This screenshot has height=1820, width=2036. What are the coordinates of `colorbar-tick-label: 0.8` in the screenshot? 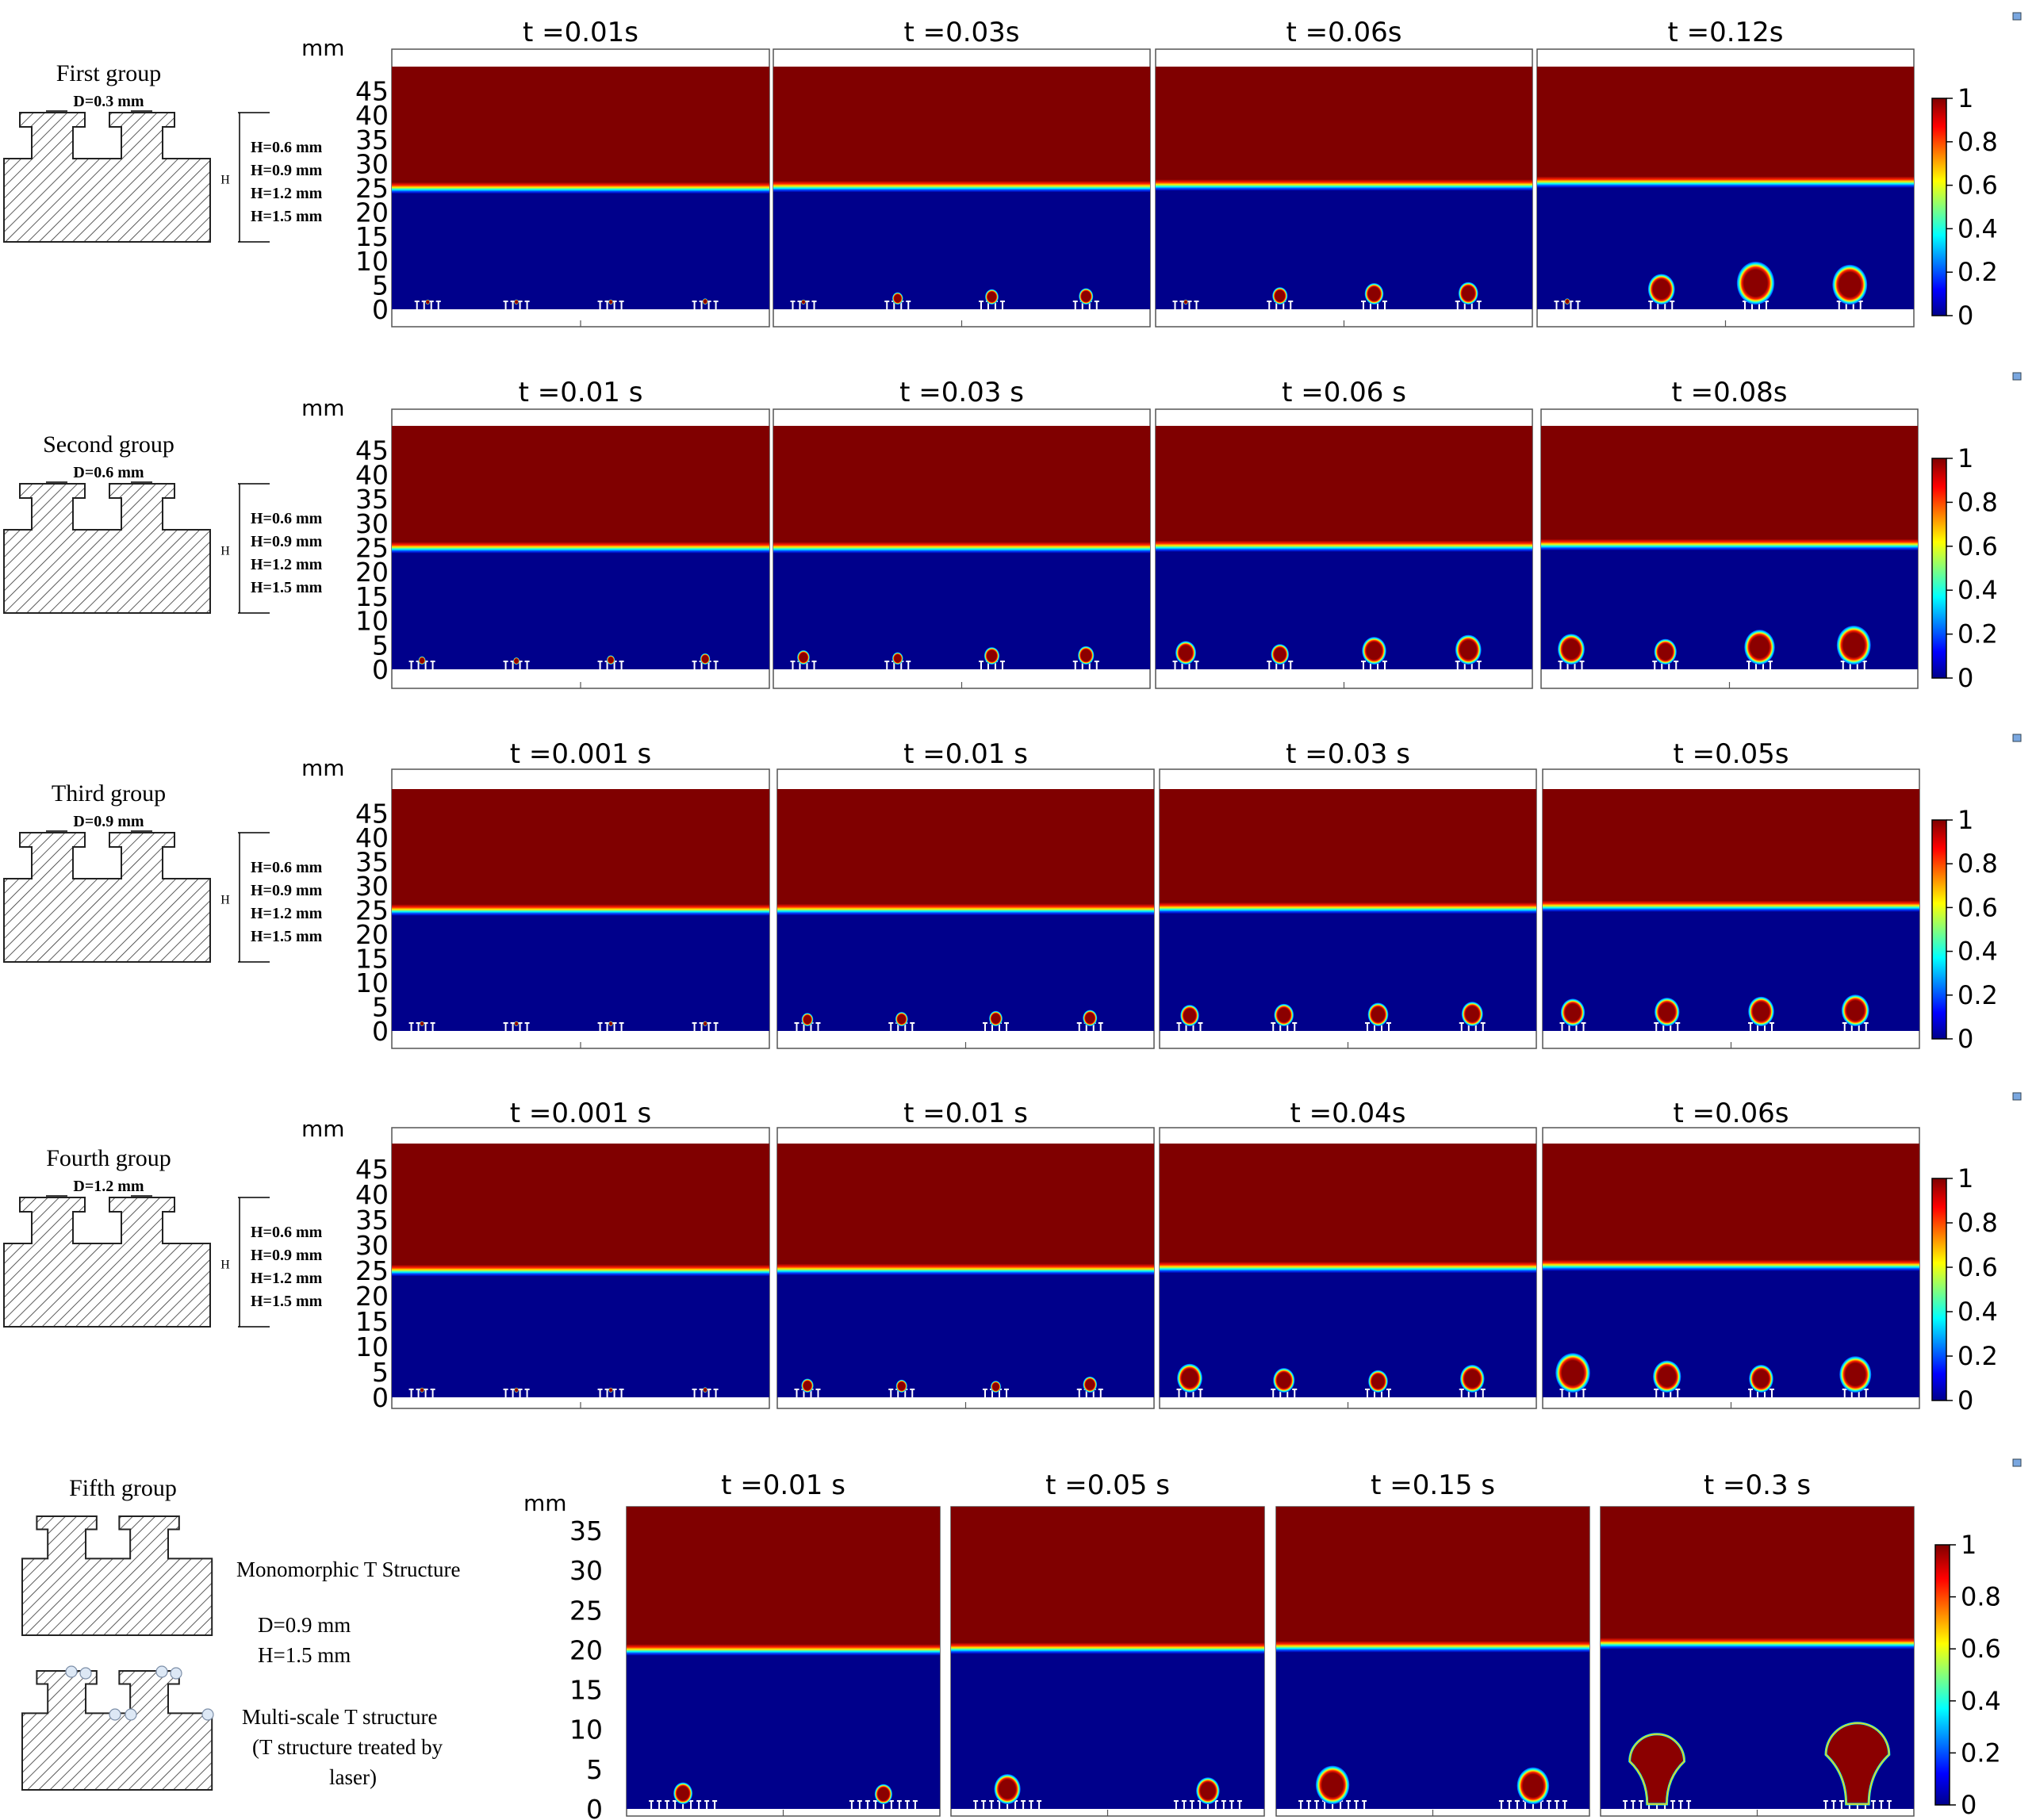 It's located at (1977, 142).